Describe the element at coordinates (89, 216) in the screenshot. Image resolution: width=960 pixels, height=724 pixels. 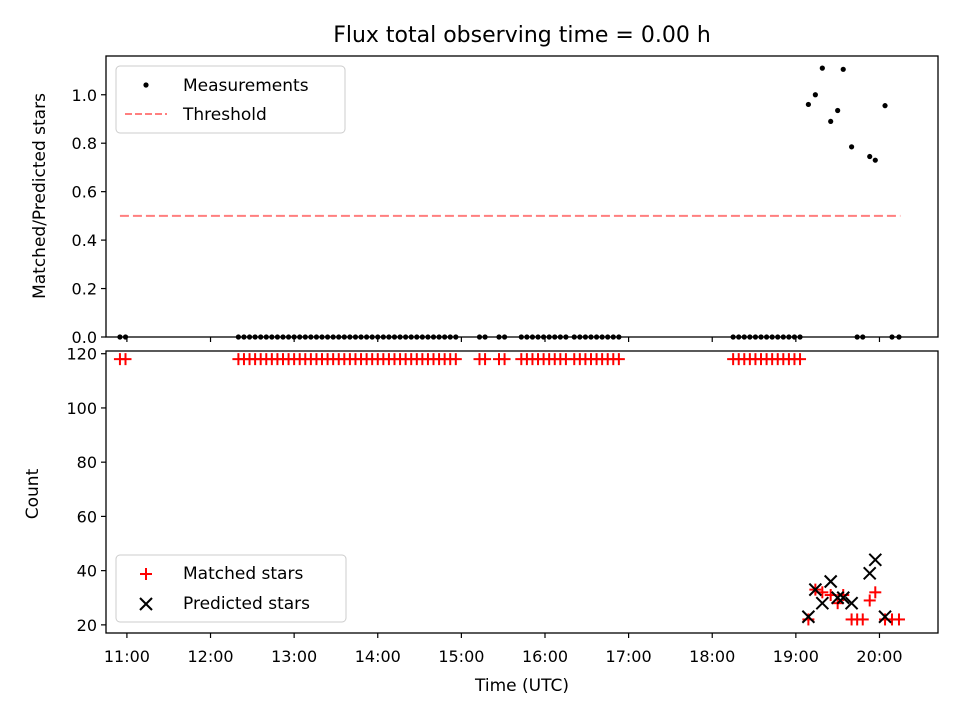
I see `top-y-axis: 0.0 0.2 0.4 0.6 0.8 1.0` at that location.